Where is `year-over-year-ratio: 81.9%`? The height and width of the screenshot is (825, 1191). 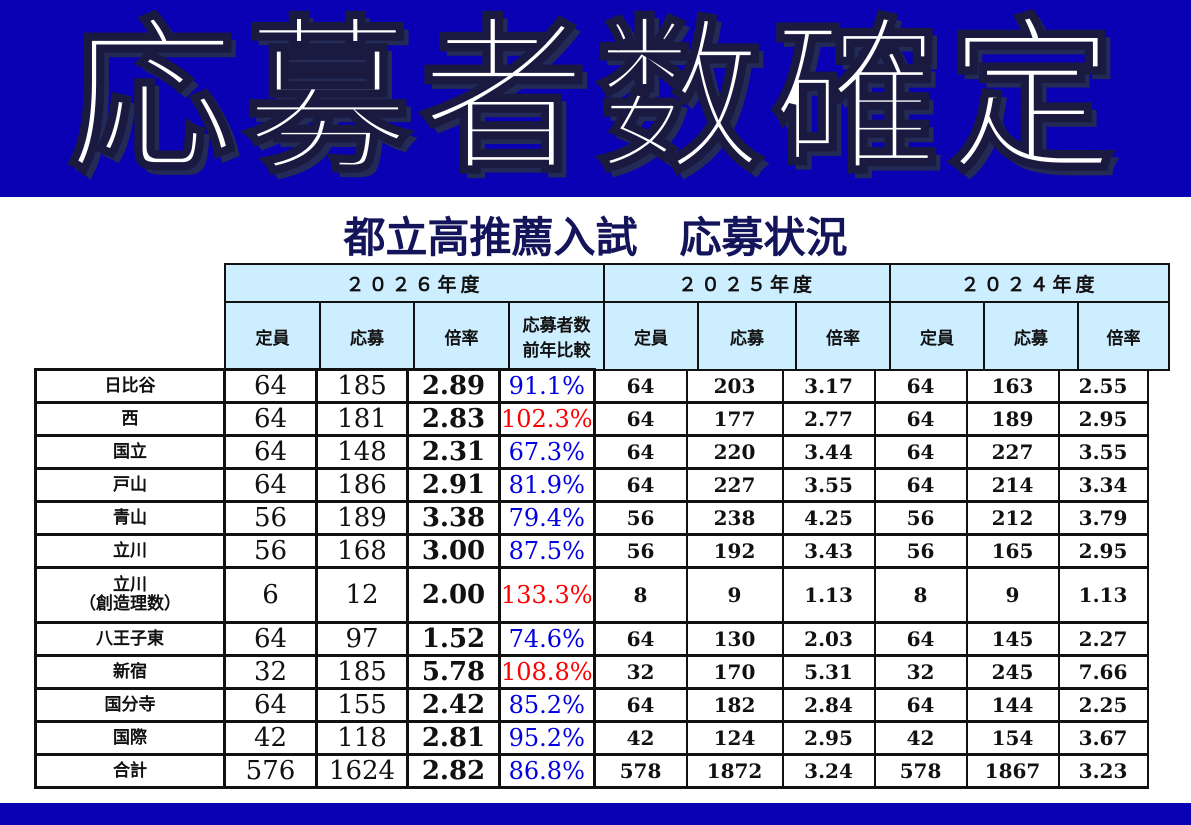 year-over-year-ratio: 81.9% is located at coordinates (547, 485).